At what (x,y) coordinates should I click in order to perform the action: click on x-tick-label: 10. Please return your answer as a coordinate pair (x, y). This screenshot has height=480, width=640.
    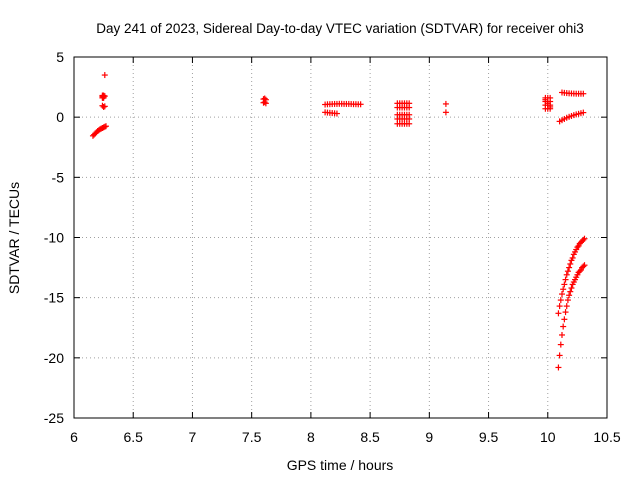
    Looking at the image, I should click on (548, 437).